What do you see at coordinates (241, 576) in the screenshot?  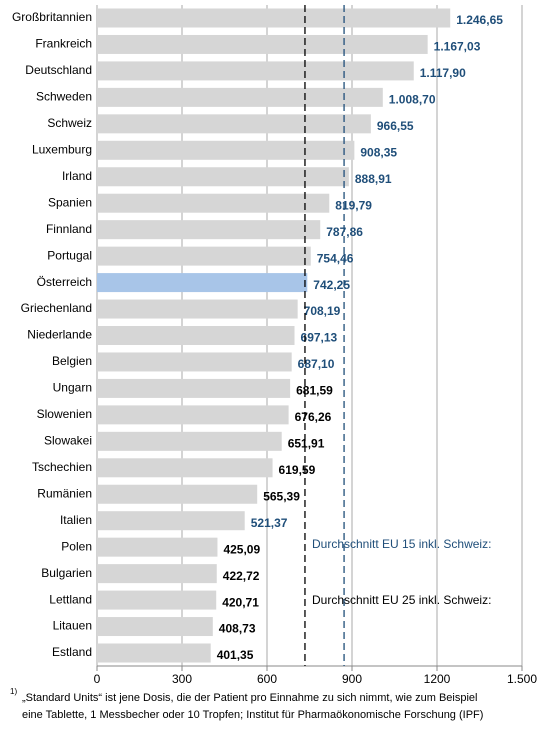 I see `value-label: 422,72` at bounding box center [241, 576].